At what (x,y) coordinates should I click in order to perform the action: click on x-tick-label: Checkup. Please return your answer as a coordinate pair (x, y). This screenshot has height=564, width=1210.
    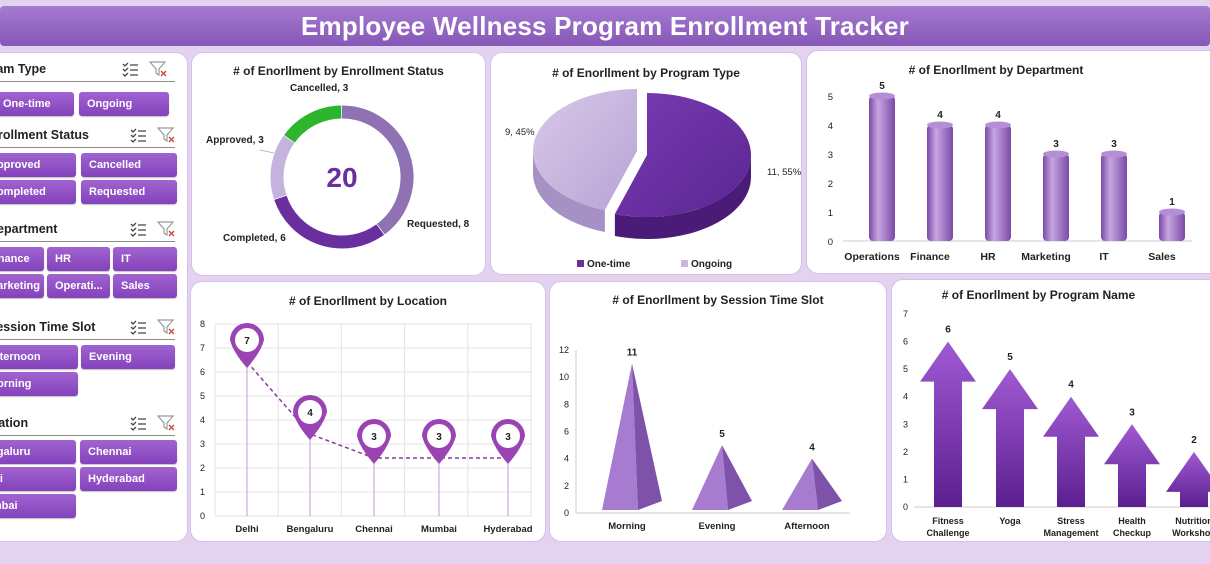
    Looking at the image, I should click on (1132, 533).